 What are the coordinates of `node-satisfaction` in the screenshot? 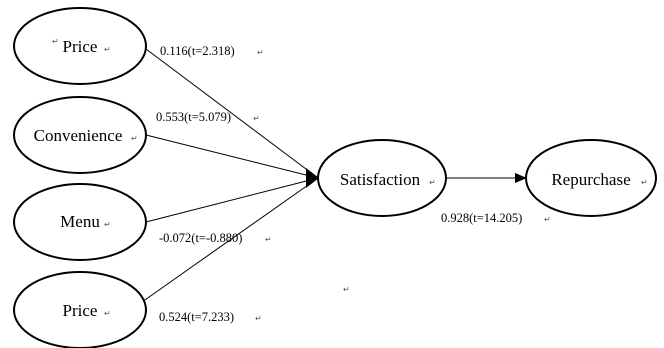 It's located at (382, 178).